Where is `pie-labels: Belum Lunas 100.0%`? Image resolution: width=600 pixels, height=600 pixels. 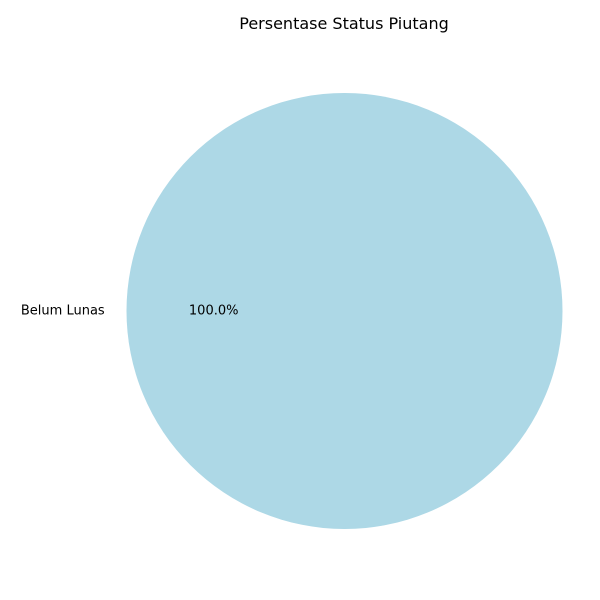
pie-labels: Belum Lunas 100.0% is located at coordinates (130, 311).